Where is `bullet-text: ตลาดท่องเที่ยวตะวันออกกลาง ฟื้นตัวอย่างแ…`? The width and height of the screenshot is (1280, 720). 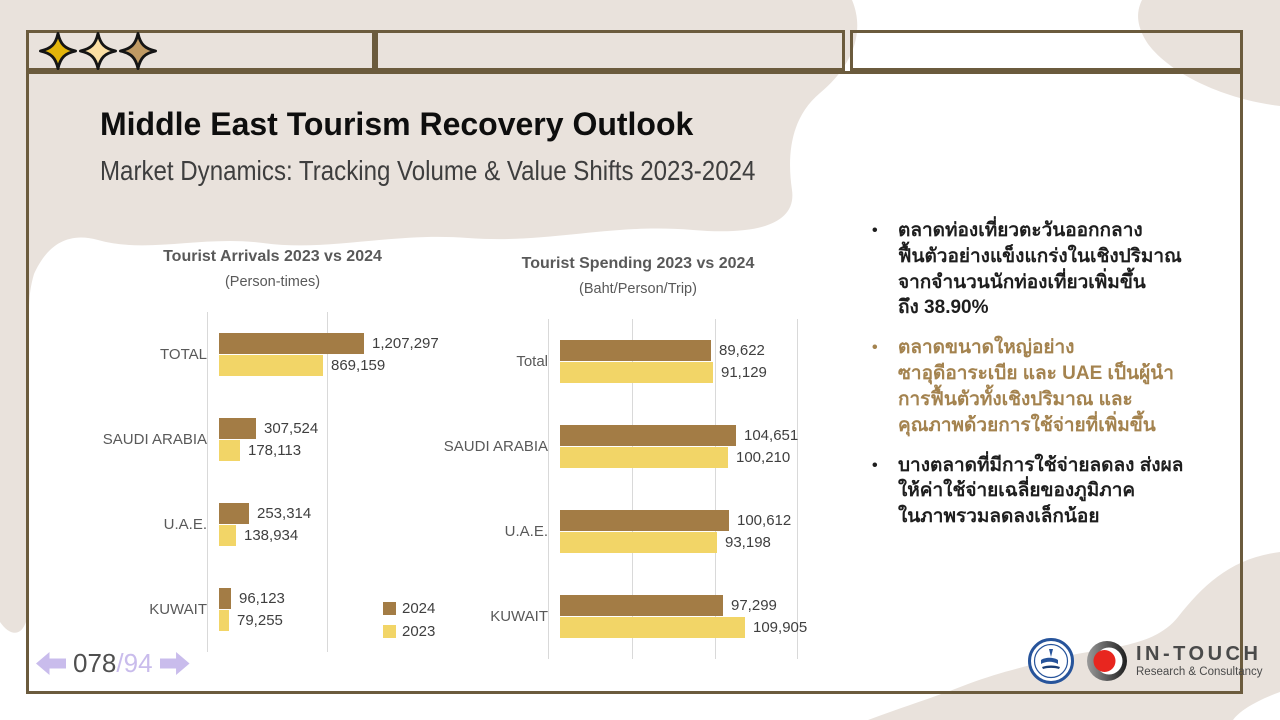
bullet-text: ตลาดท่องเที่ยวตะวันออกกลาง ฟื้นตัวอย่างแ… is located at coordinates (1040, 269).